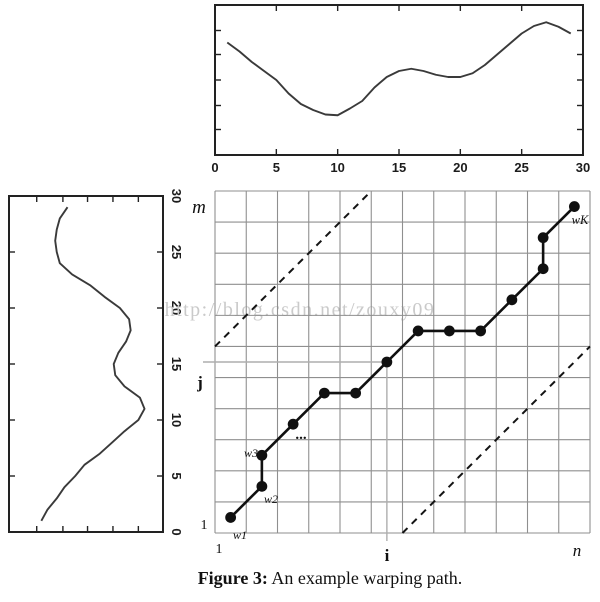 Image resolution: width=600 pixels, height=602 pixels. Describe the element at coordinates (232, 578) in the screenshot. I see `figure-caption-prefix: Figure 3:` at that location.